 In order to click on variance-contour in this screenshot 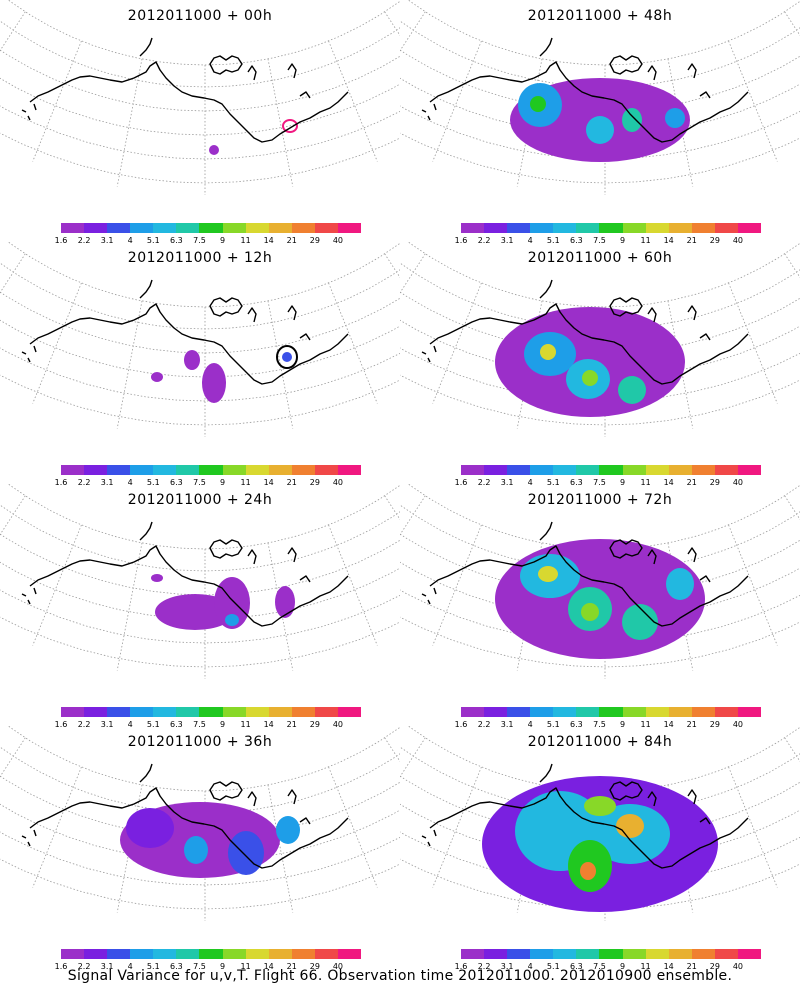, I will do `click(287, 357)`.